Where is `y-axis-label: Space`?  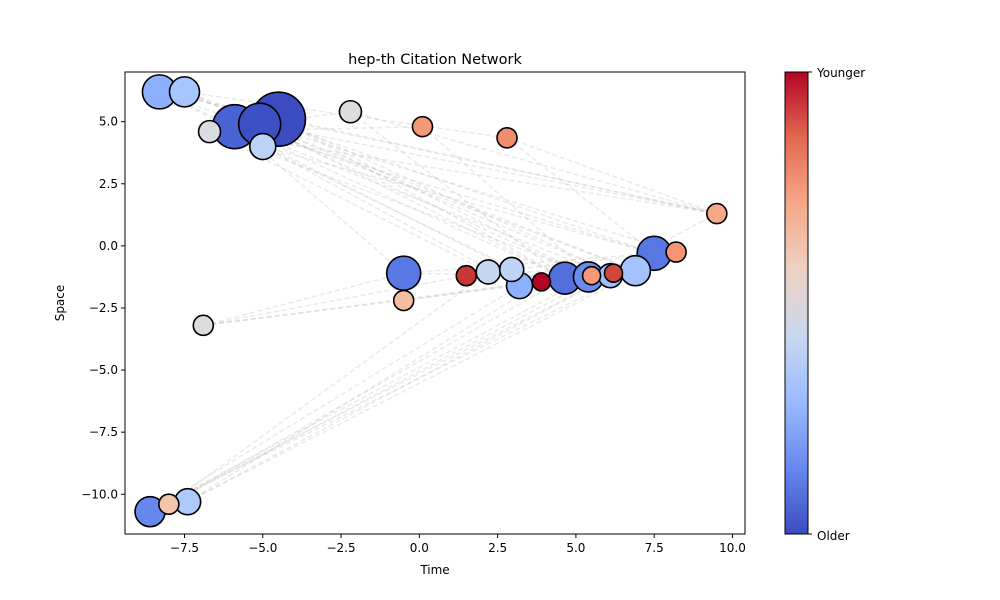 y-axis-label: Space is located at coordinates (60, 303).